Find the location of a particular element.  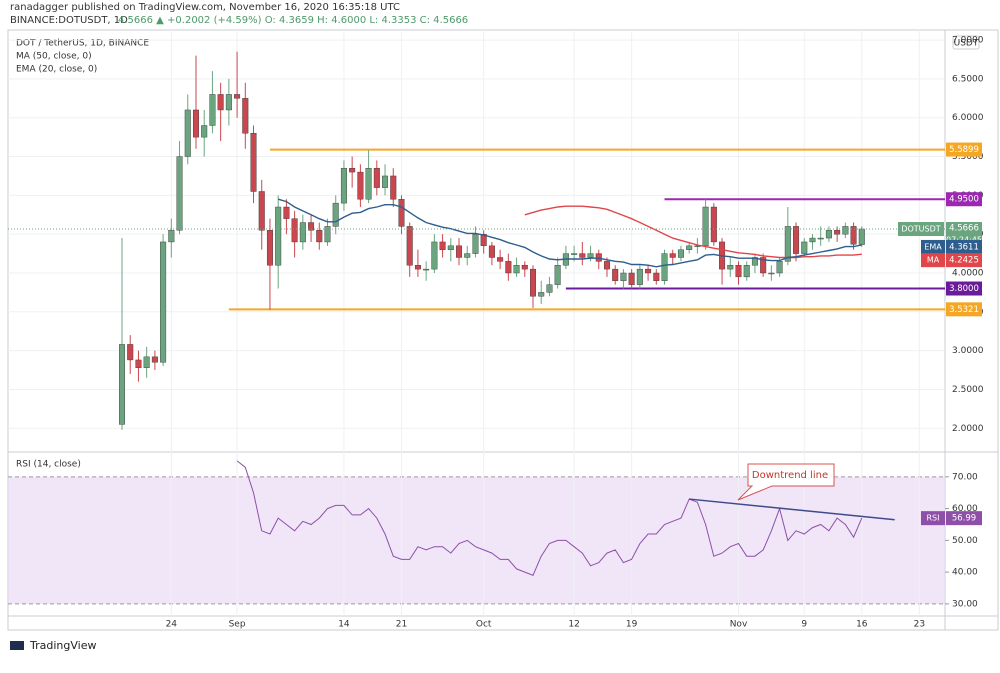

price-tag-label: 4.5666 is located at coordinates (964, 229).